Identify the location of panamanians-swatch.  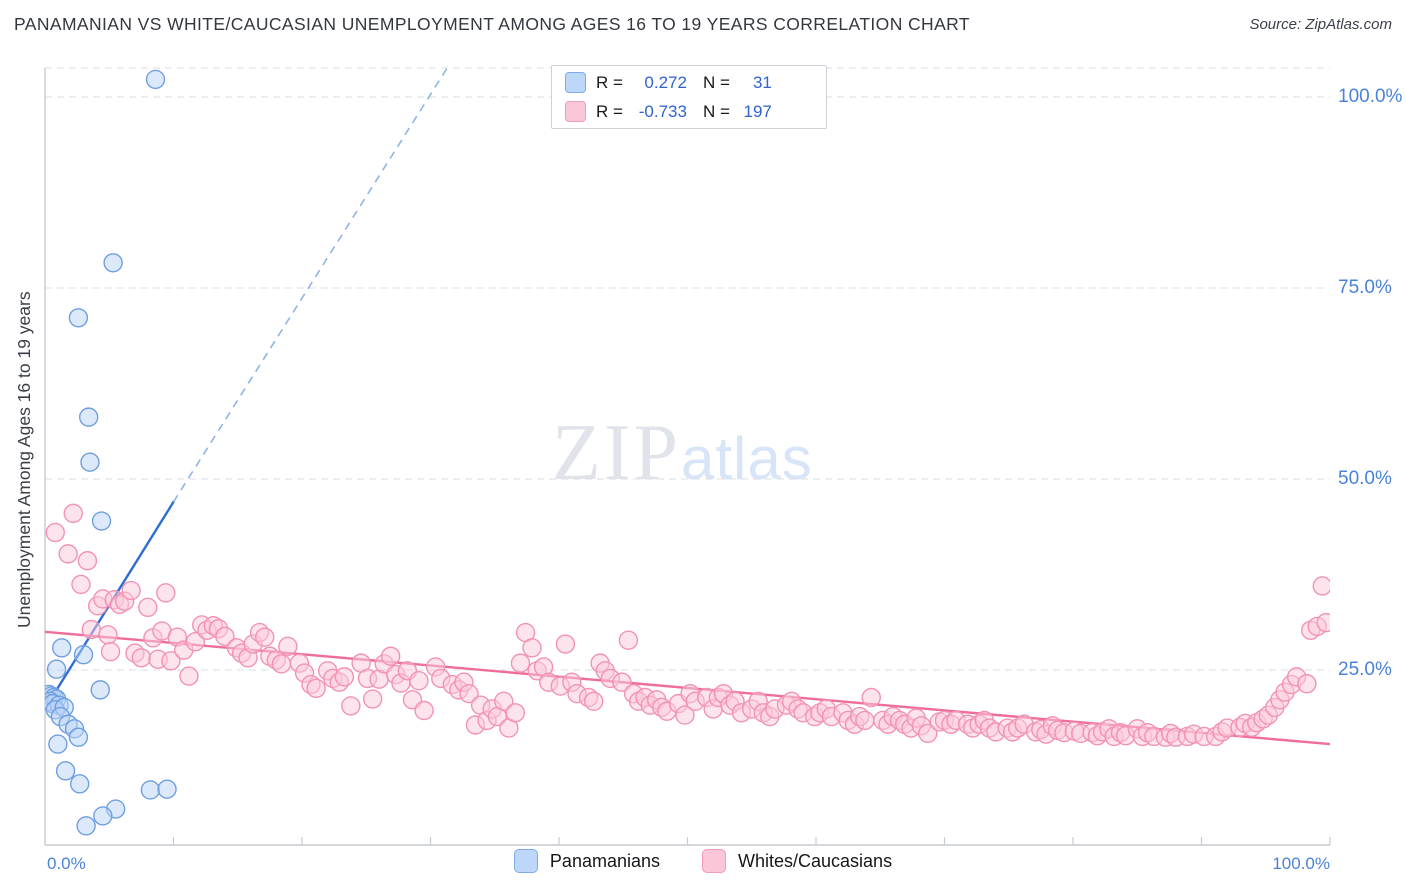
(525, 861).